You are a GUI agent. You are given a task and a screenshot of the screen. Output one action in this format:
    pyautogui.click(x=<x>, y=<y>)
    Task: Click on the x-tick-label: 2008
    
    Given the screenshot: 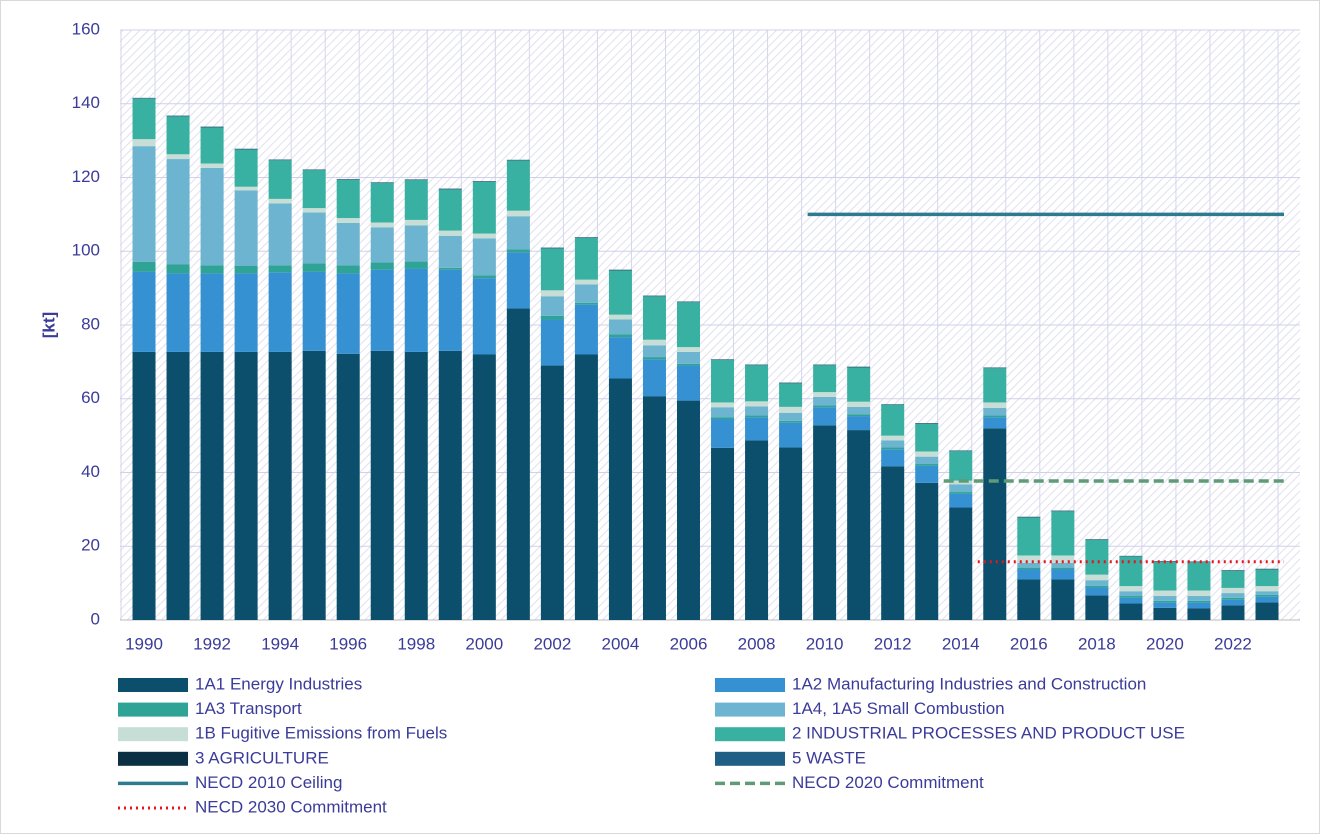 What is the action you would take?
    pyautogui.click(x=757, y=643)
    